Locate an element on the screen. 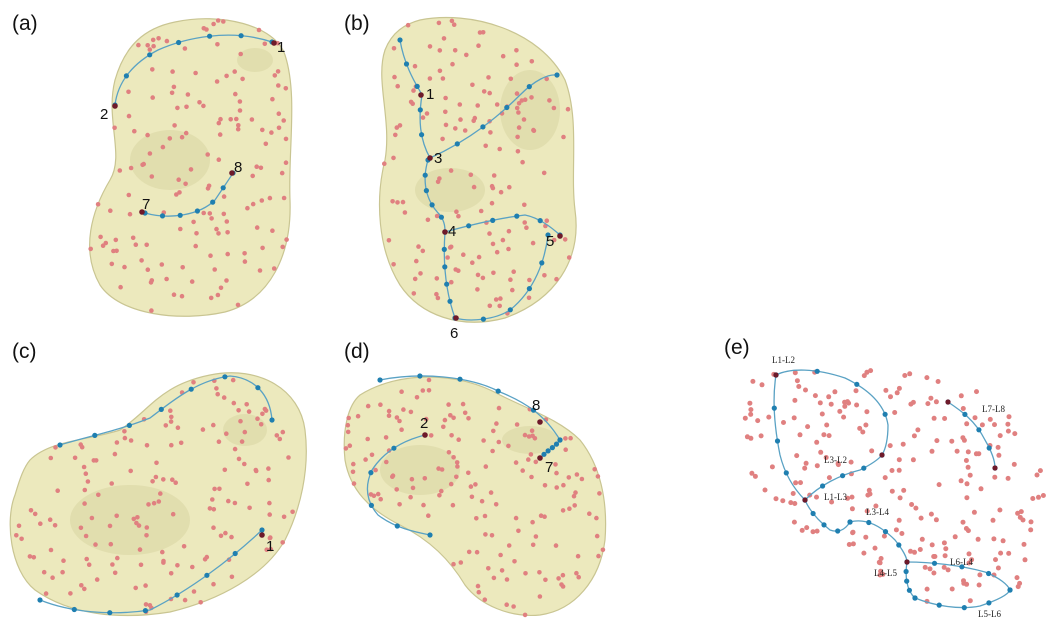  landmark-e-l3 is located at coordinates (805, 500).